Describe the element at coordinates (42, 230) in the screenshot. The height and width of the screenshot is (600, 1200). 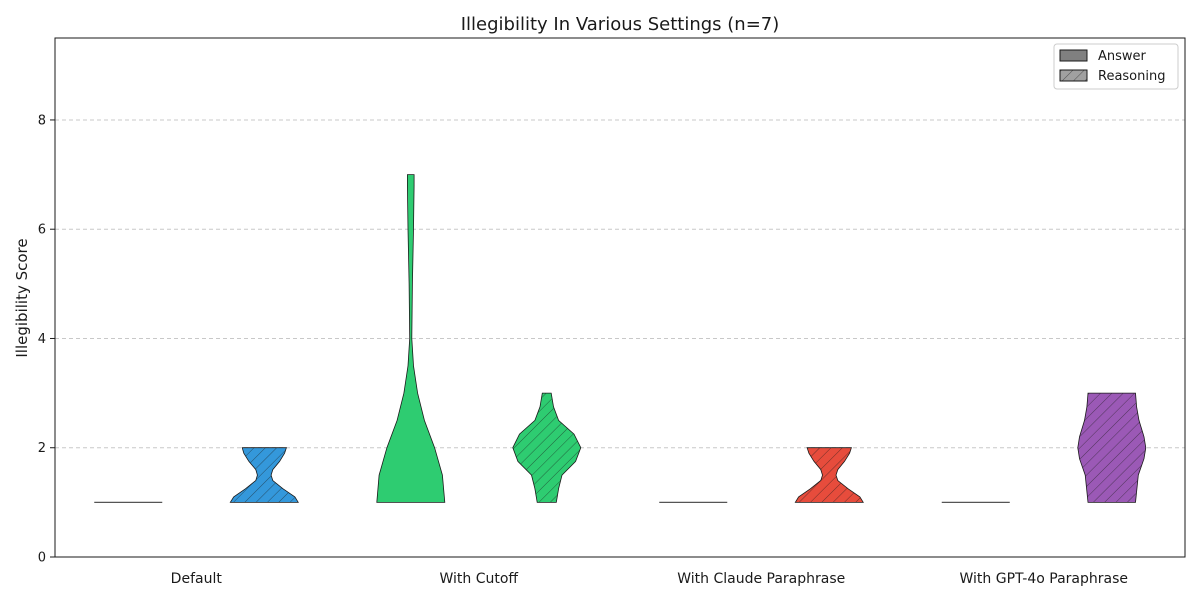
I see `y-tick-label: 6` at that location.